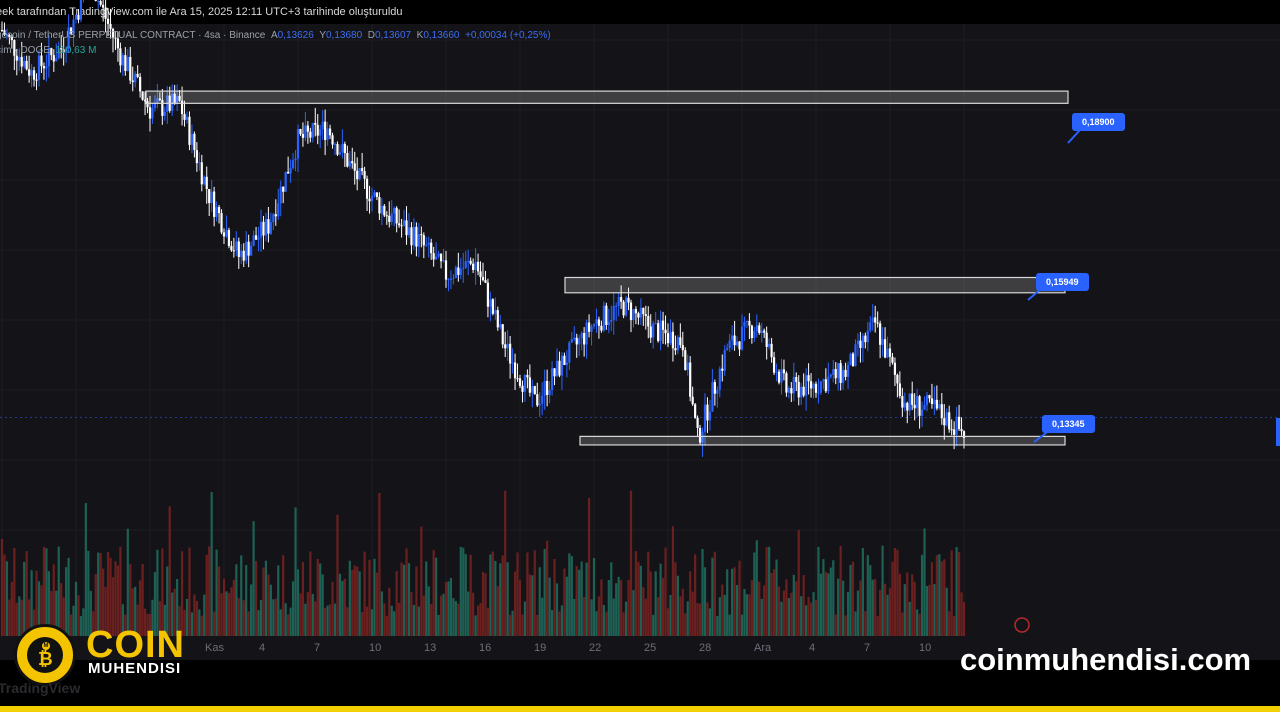 The image size is (1280, 712). I want to click on price-label-mid: 0,15949, so click(1062, 282).